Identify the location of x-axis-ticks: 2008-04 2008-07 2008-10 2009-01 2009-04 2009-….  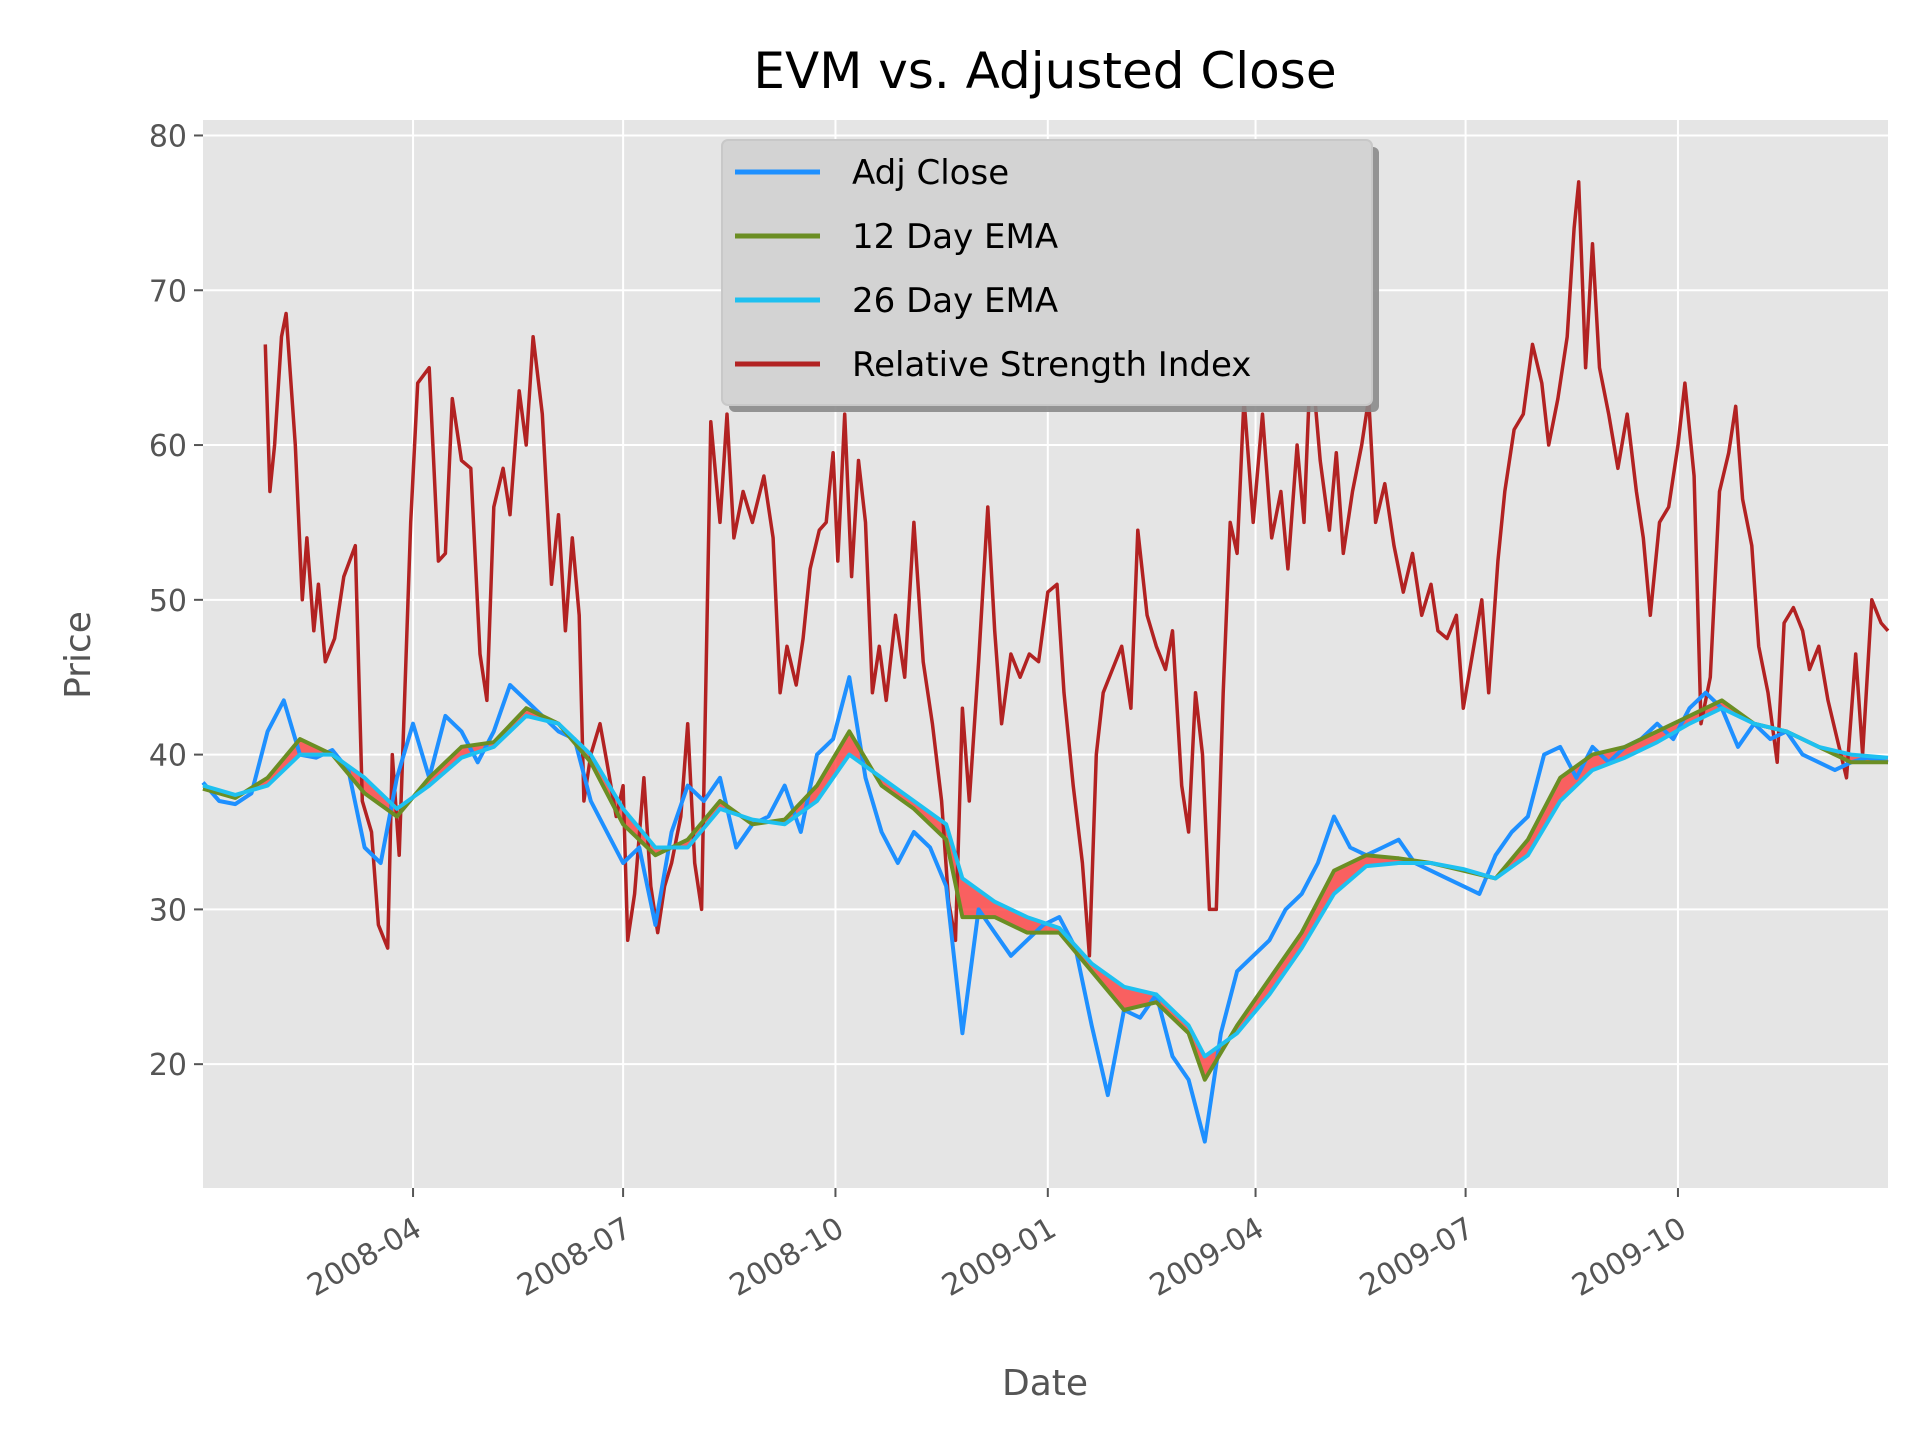
(996, 1246).